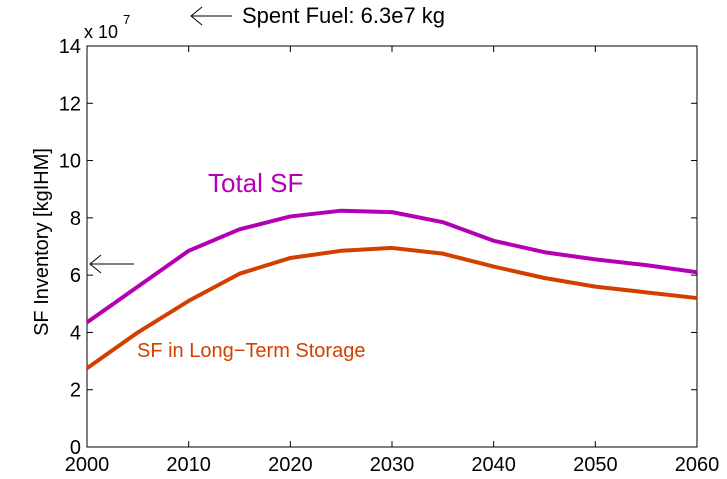 The image size is (727, 479). What do you see at coordinates (101, 32) in the screenshot?
I see `y-multiplier: x 10` at bounding box center [101, 32].